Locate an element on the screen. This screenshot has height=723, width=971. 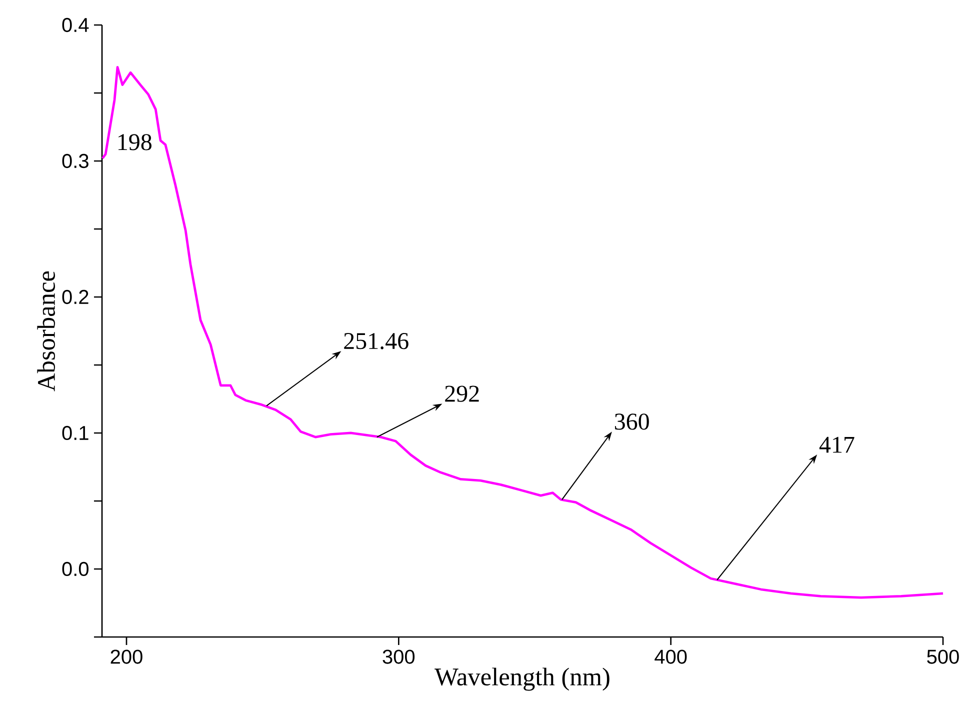
annotation: 292 is located at coordinates (462, 394).